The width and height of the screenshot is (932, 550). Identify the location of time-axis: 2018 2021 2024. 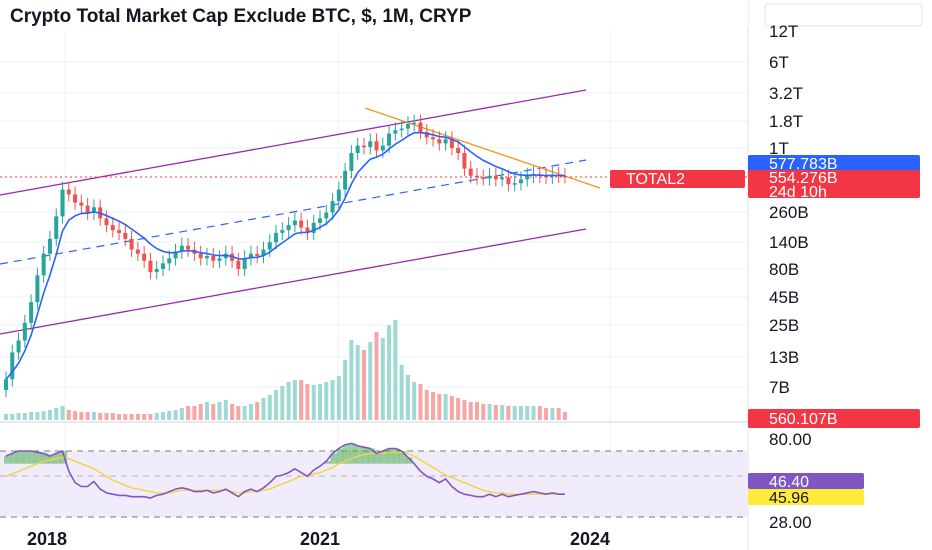
(318, 539).